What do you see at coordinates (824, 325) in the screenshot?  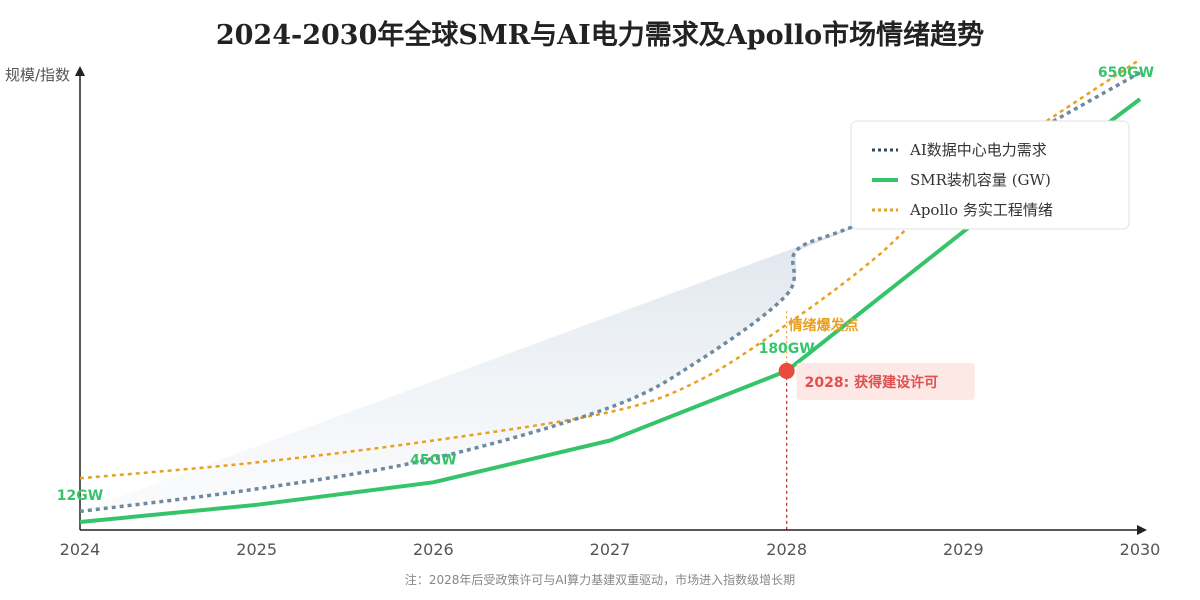 I see `sentiment-burst-label: 情绪爆发点` at bounding box center [824, 325].